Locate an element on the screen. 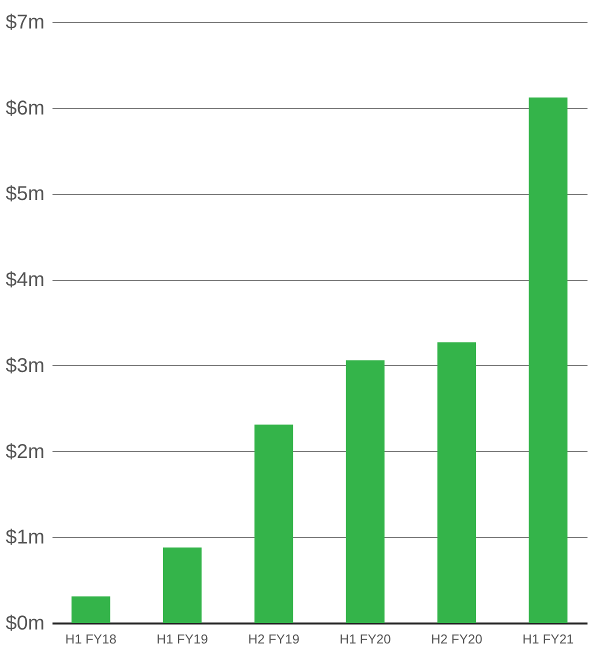 The height and width of the screenshot is (654, 597). y-tick-label: $1m is located at coordinates (25, 537).